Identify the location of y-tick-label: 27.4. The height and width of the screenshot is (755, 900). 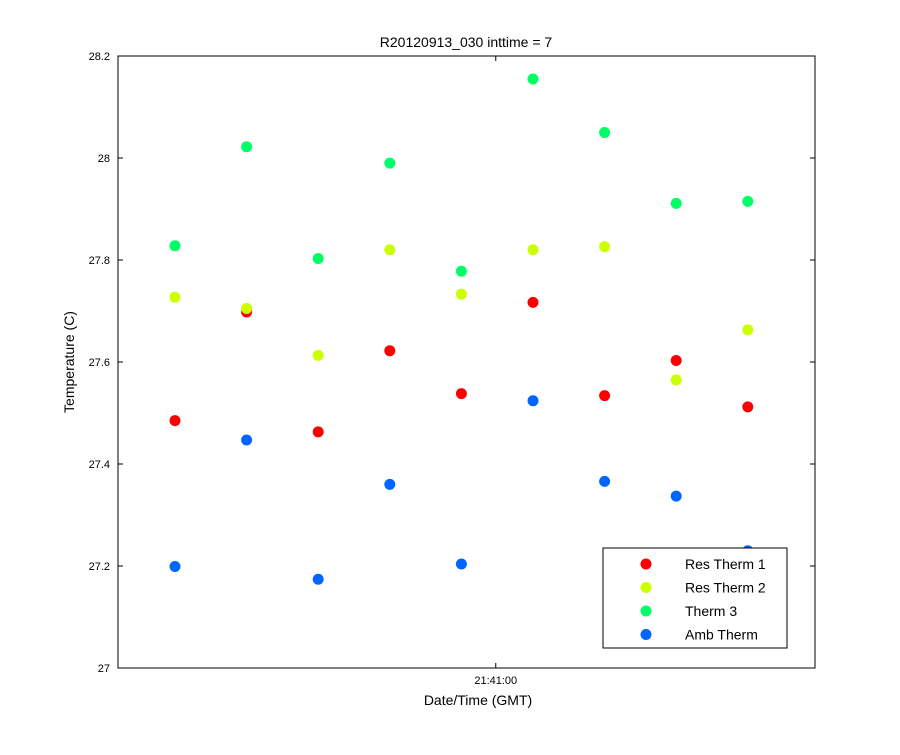
(99, 465).